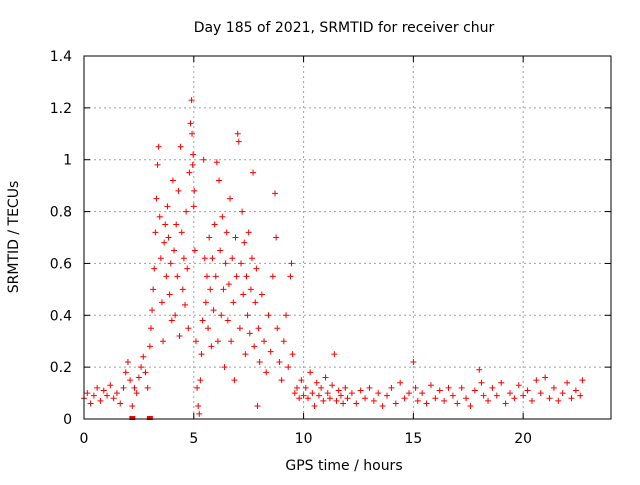 Image resolution: width=640 pixels, height=485 pixels. I want to click on x-tick-label: 15, so click(413, 439).